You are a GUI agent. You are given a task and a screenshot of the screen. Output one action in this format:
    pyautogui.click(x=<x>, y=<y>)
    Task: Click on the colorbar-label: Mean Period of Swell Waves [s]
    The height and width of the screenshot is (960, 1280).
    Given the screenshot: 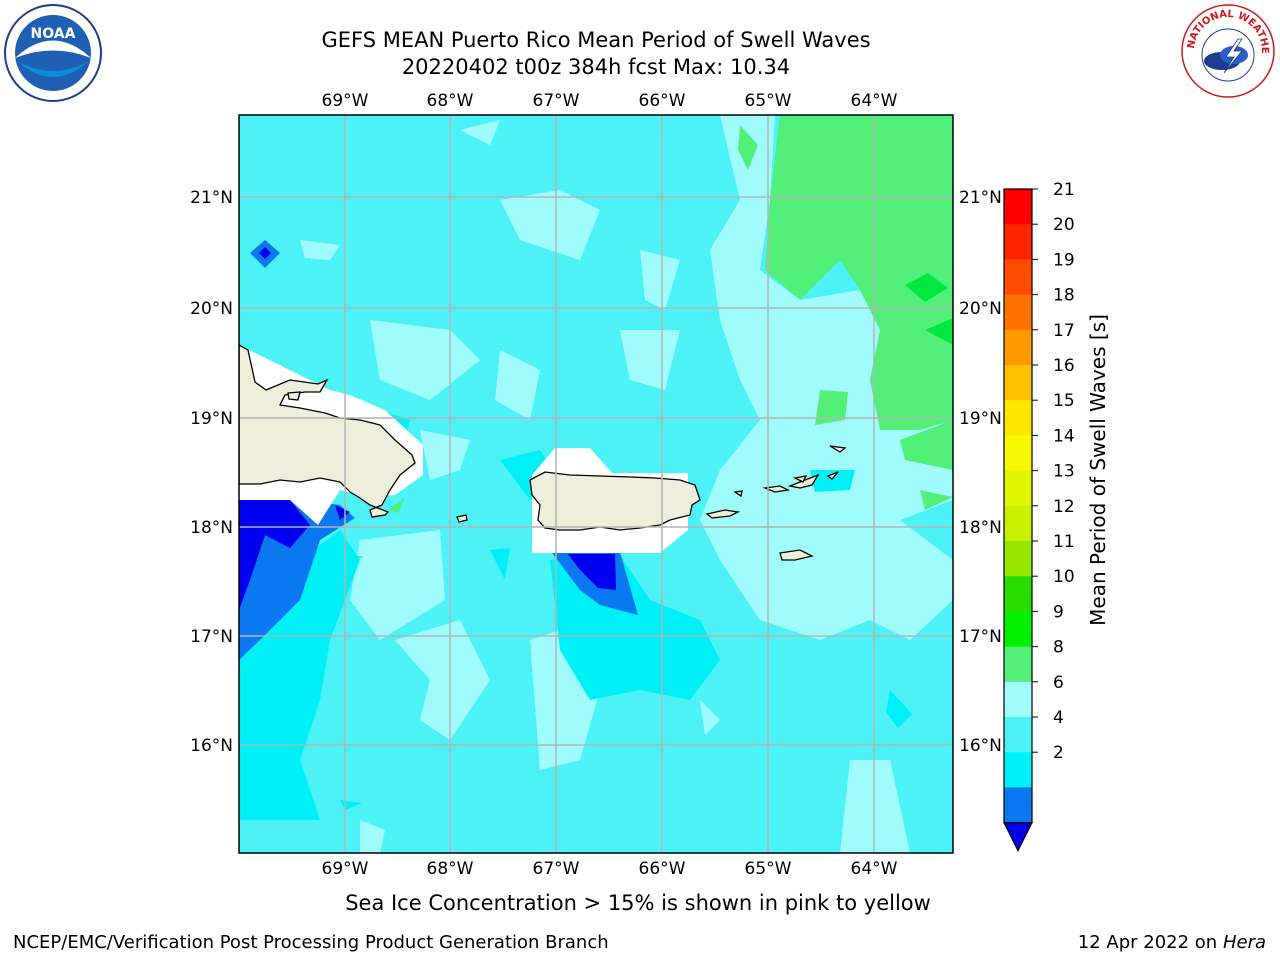 What is the action you would take?
    pyautogui.click(x=1098, y=470)
    